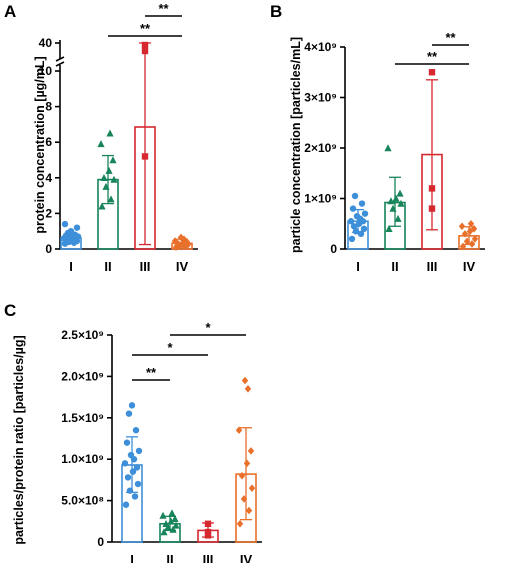  Describe the element at coordinates (320, 47) in the screenshot. I see `y-tick-label: 4×10⁹` at that location.